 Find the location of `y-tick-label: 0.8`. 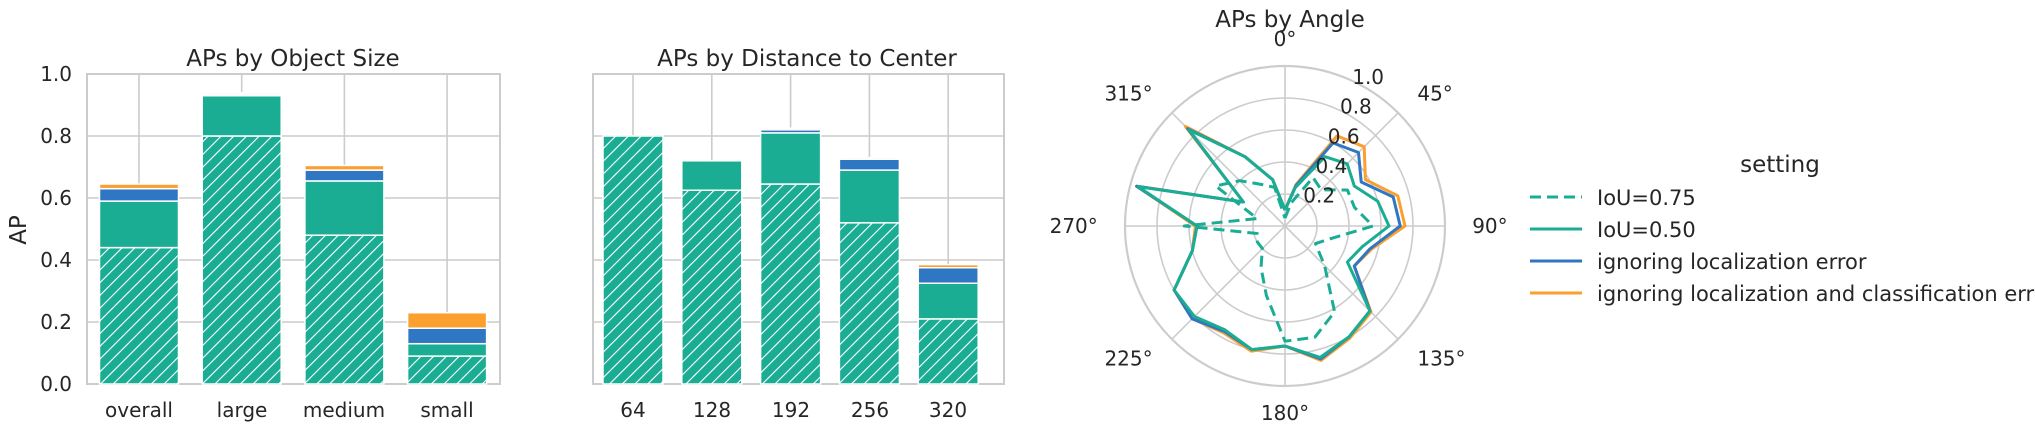

y-tick-label: 0.8 is located at coordinates (56, 136).